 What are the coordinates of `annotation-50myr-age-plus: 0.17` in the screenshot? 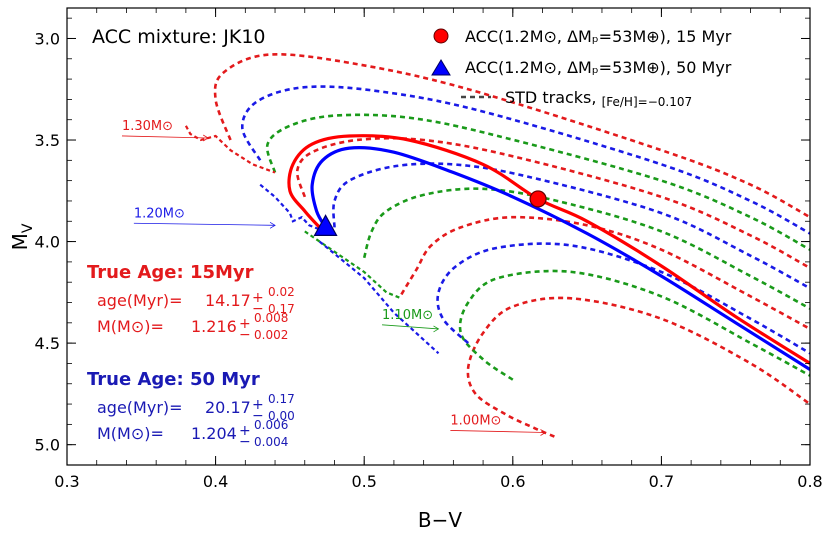 It's located at (281, 399).